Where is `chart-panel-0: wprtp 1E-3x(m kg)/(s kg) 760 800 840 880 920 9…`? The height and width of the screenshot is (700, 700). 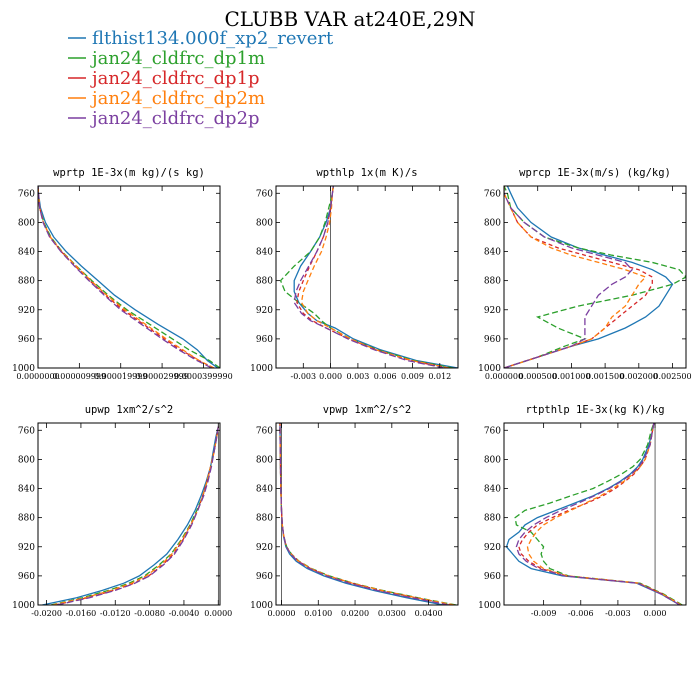 chart-panel-0: wprtp 1E-3x(m kg)/(s kg) 760 800 840 880 920 9… is located at coordinates (122, 274).